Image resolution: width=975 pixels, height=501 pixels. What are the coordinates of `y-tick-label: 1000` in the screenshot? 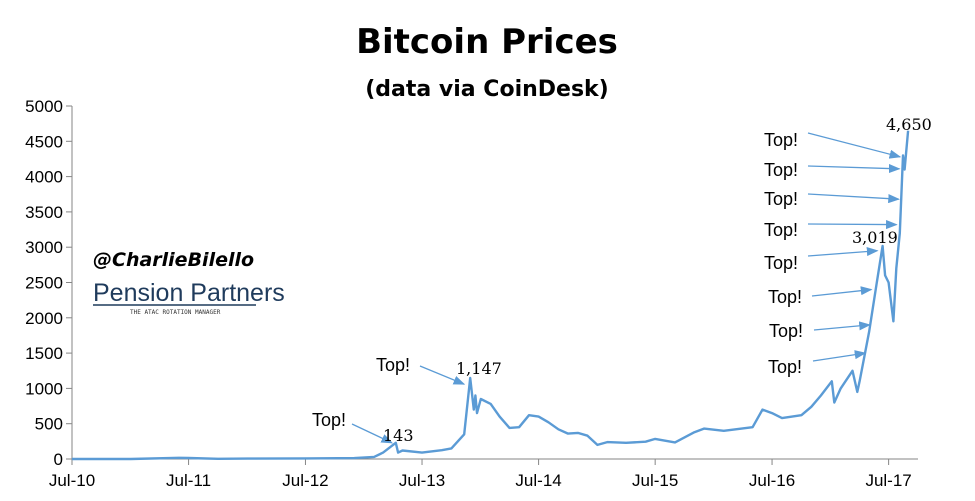 It's located at (44, 388).